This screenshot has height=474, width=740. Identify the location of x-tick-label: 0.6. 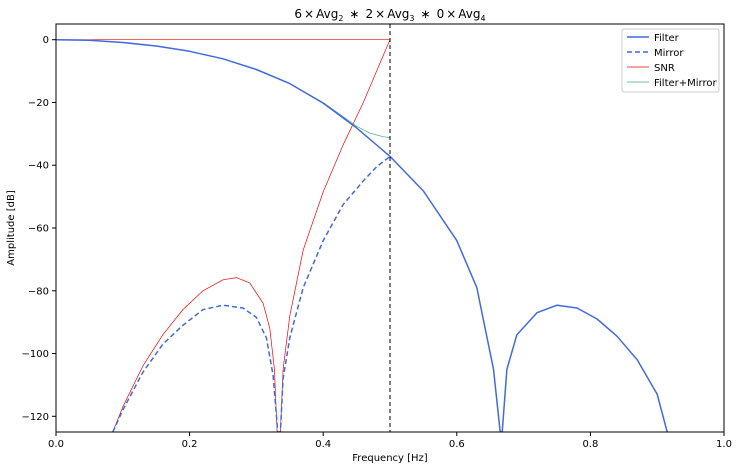
(457, 444).